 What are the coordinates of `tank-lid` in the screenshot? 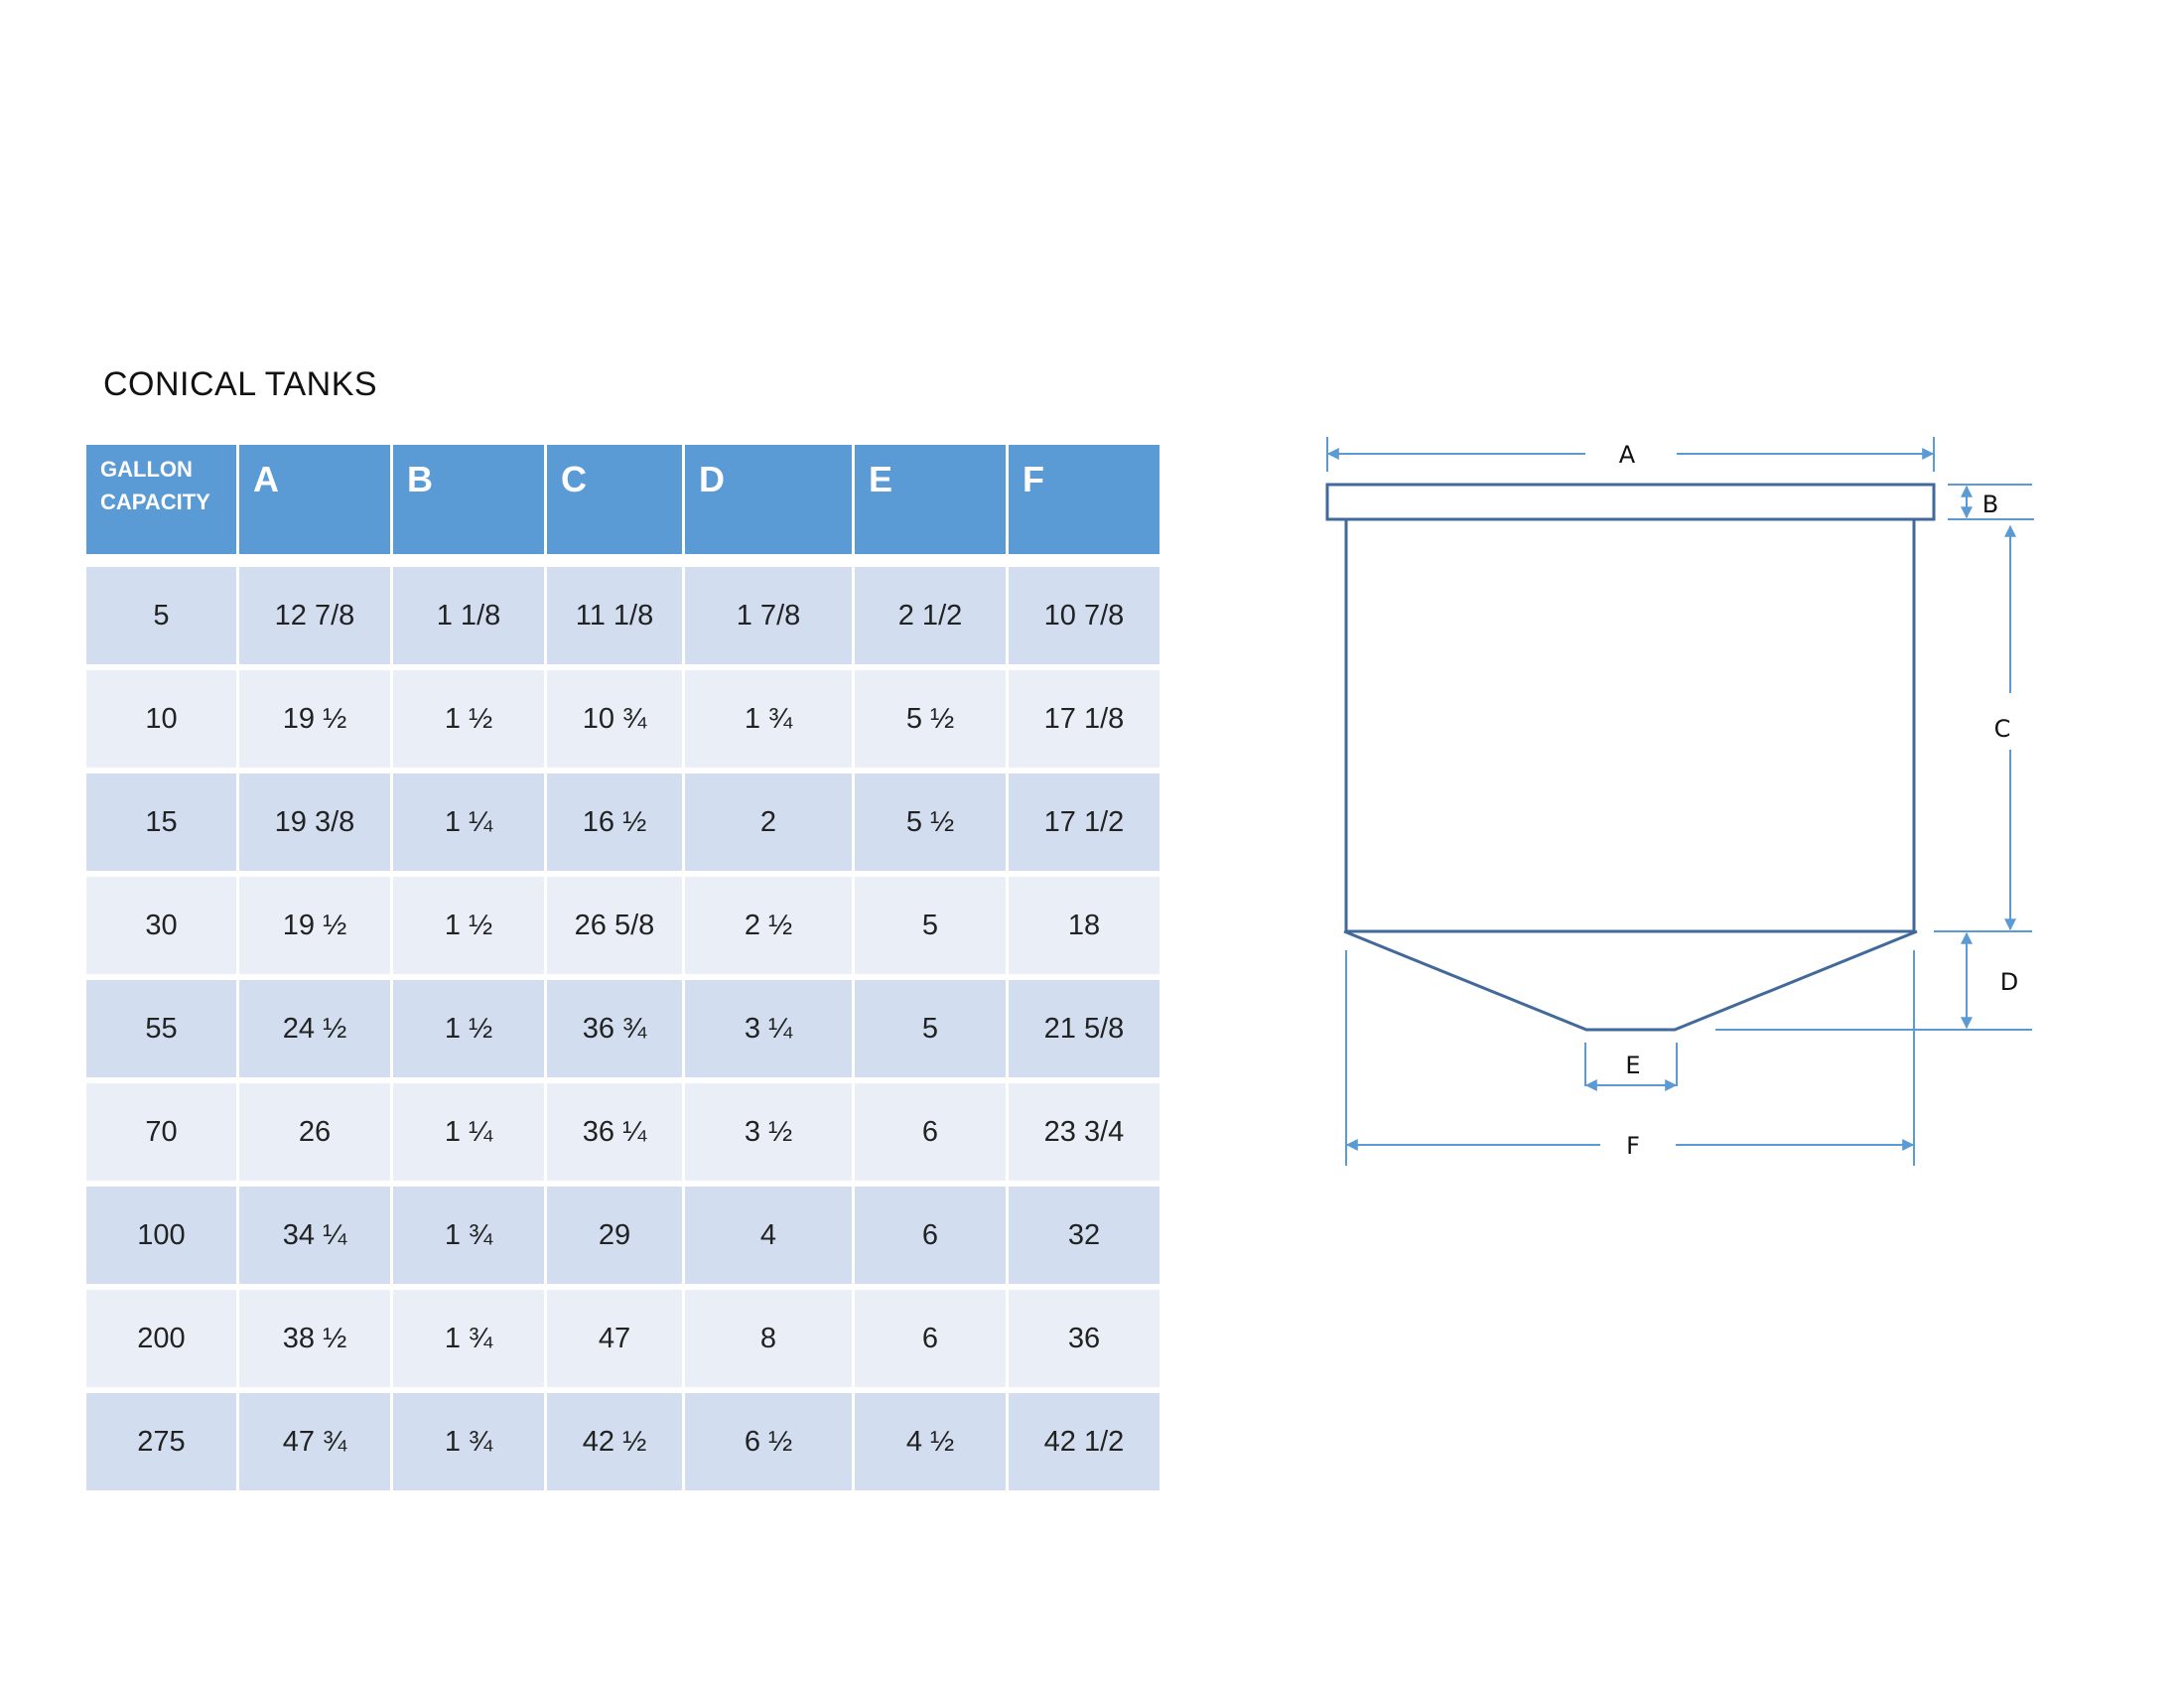 It's located at (1630, 502).